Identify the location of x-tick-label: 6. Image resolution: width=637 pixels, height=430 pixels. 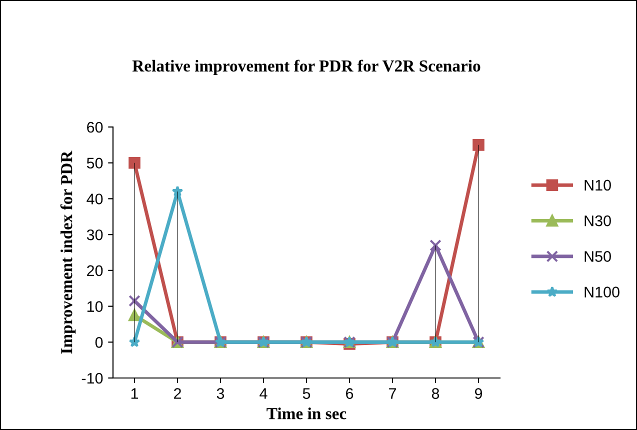
(350, 393).